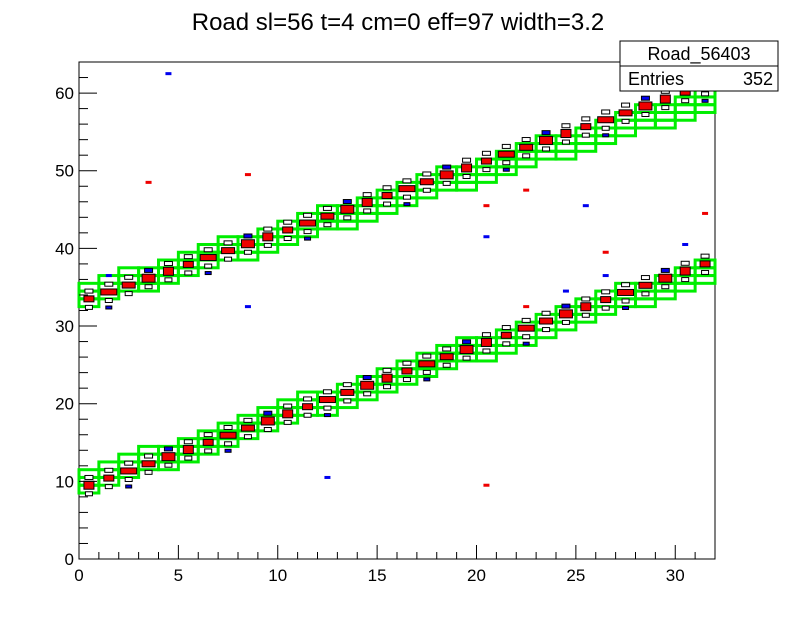 This screenshot has width=796, height=622. What do you see at coordinates (64, 326) in the screenshot?
I see `y-tick-label: 30` at bounding box center [64, 326].